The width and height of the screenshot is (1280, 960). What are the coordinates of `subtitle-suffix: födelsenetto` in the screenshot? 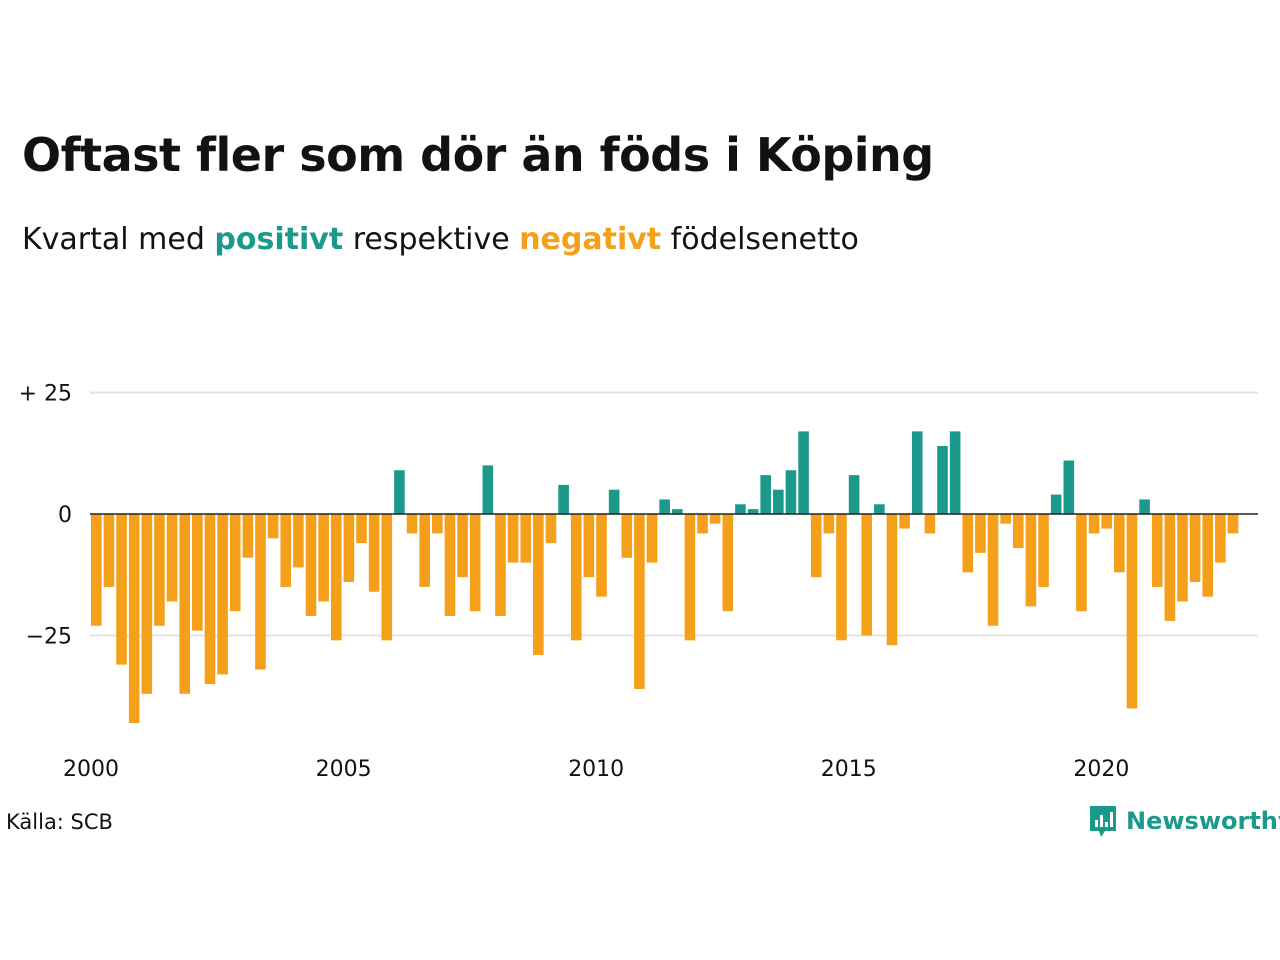 It's located at (760, 239).